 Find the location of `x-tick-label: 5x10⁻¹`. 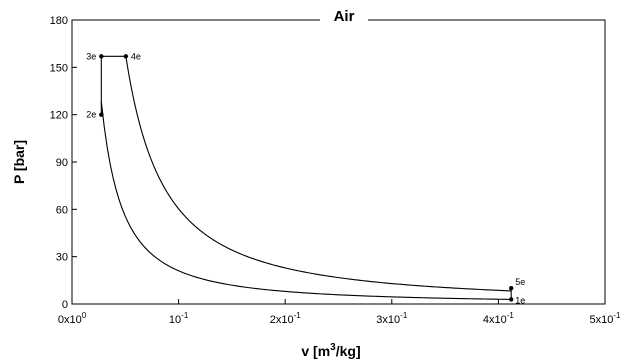

x-tick-label: 5x10⁻¹ is located at coordinates (606, 318).